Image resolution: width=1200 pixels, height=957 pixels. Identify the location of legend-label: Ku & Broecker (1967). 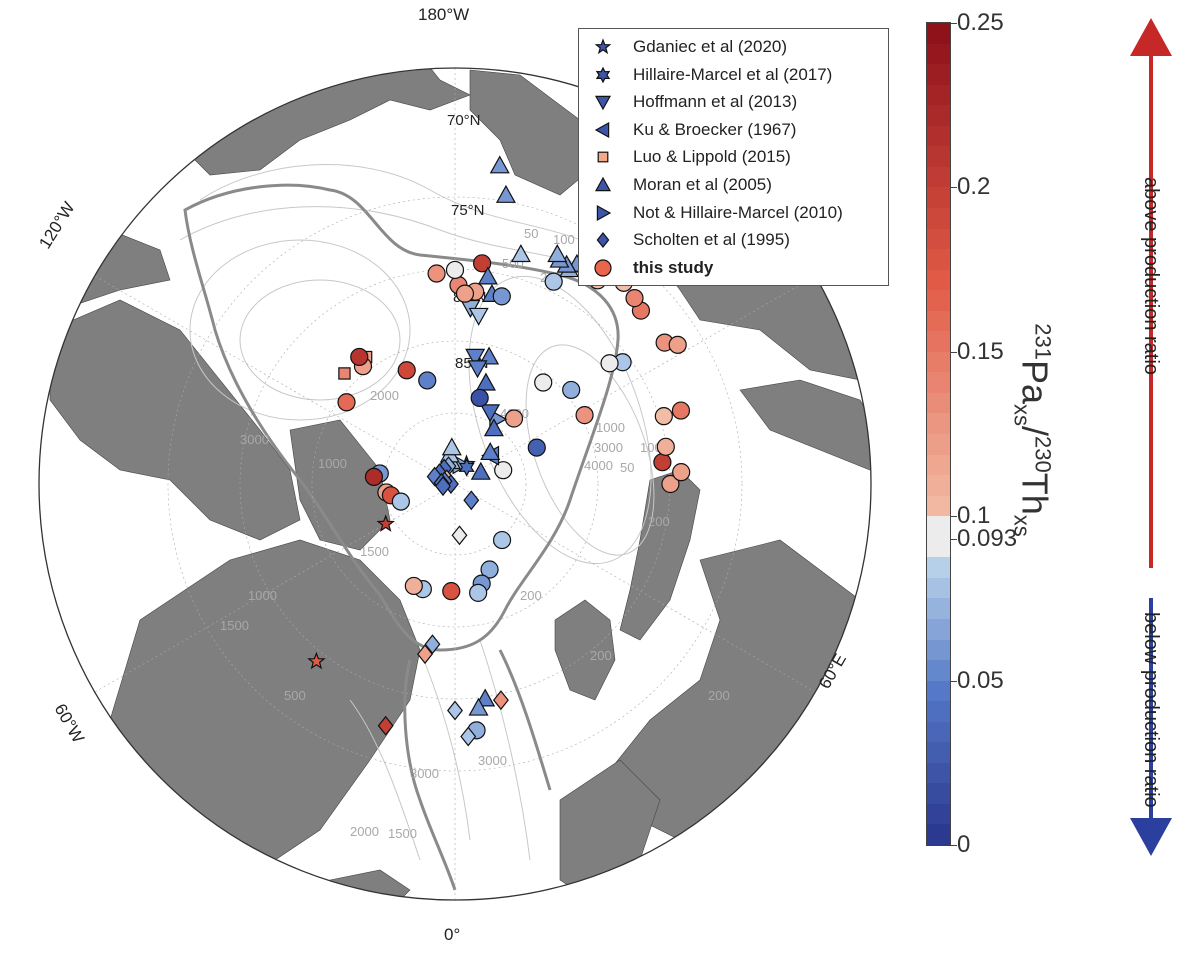
(715, 129).